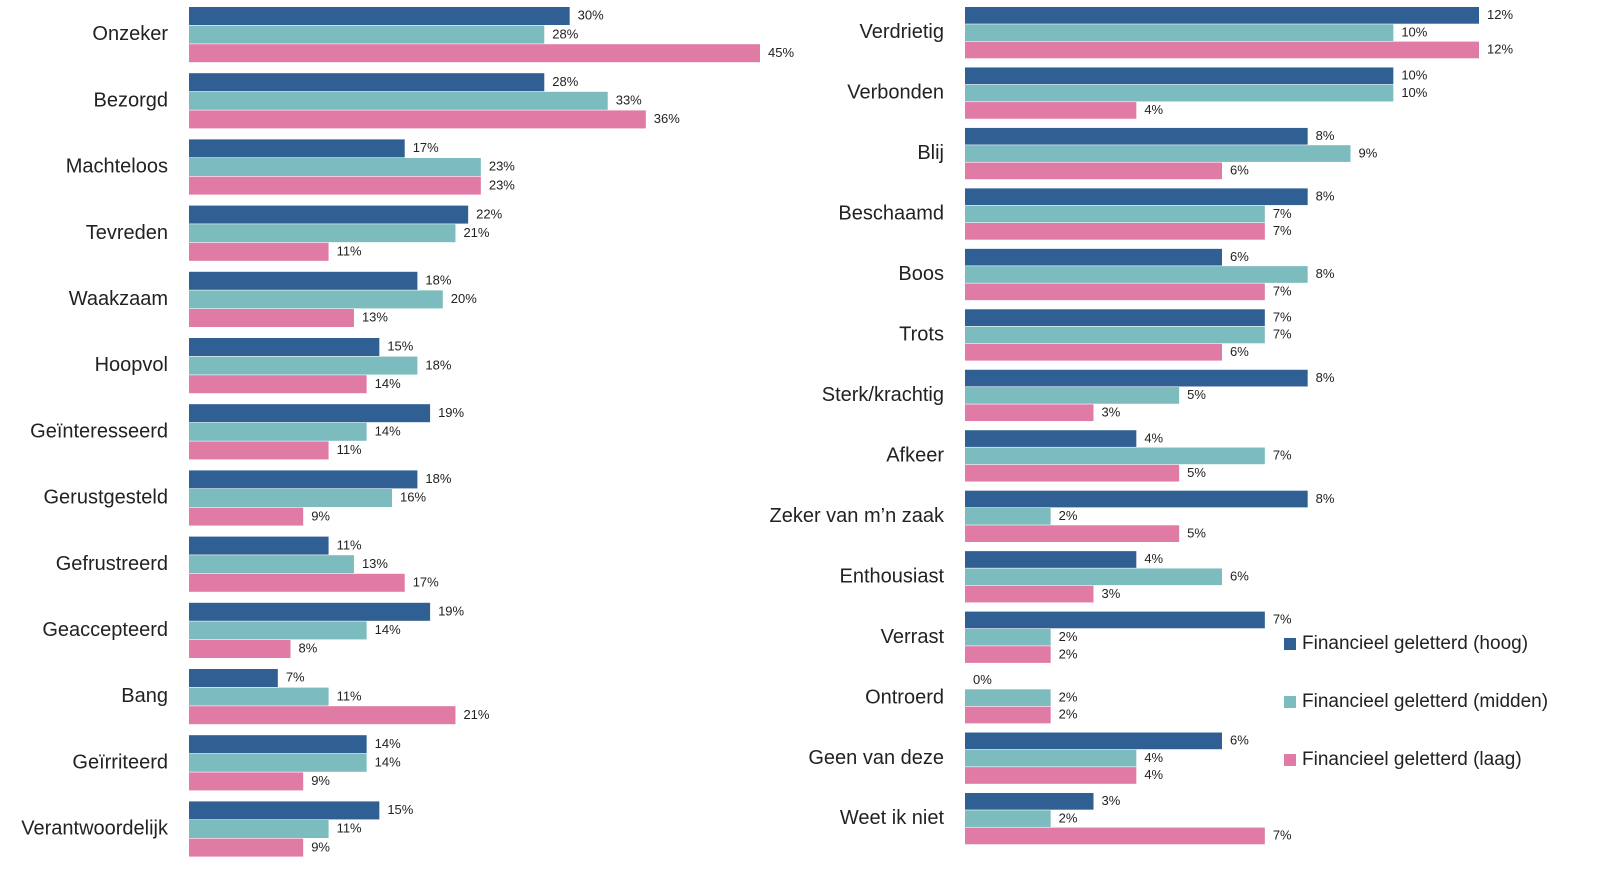  Describe the element at coordinates (476, 714) in the screenshot. I see `data-label: 21%` at that location.